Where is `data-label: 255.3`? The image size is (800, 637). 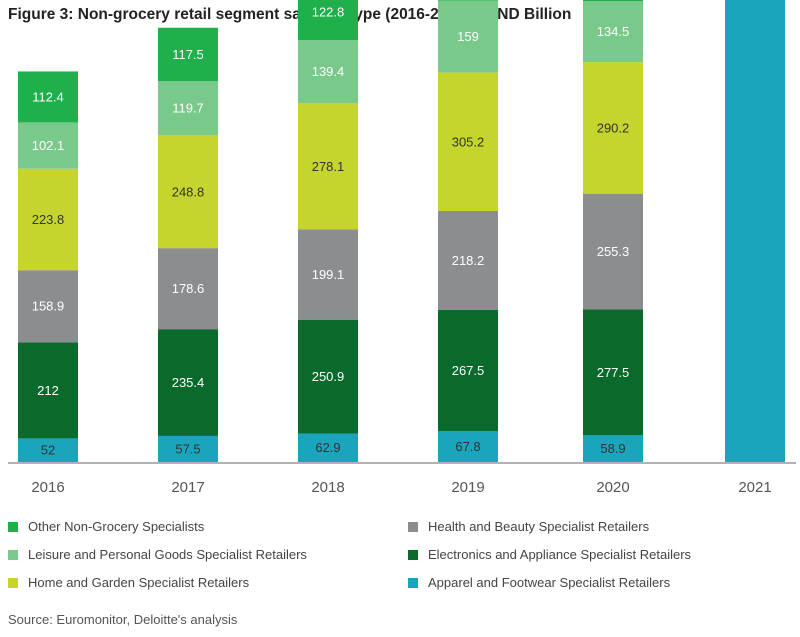 data-label: 255.3 is located at coordinates (613, 251).